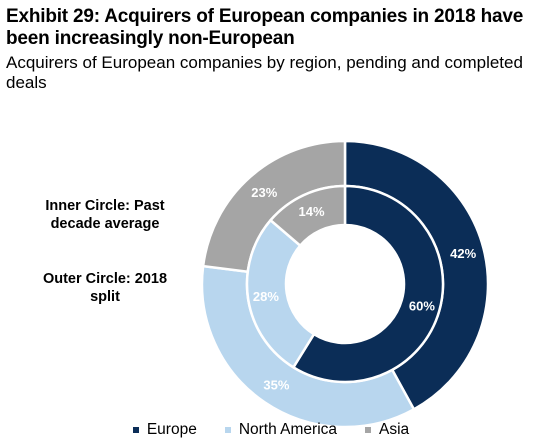 The width and height of the screenshot is (542, 445). I want to click on legend-label: North America, so click(288, 429).